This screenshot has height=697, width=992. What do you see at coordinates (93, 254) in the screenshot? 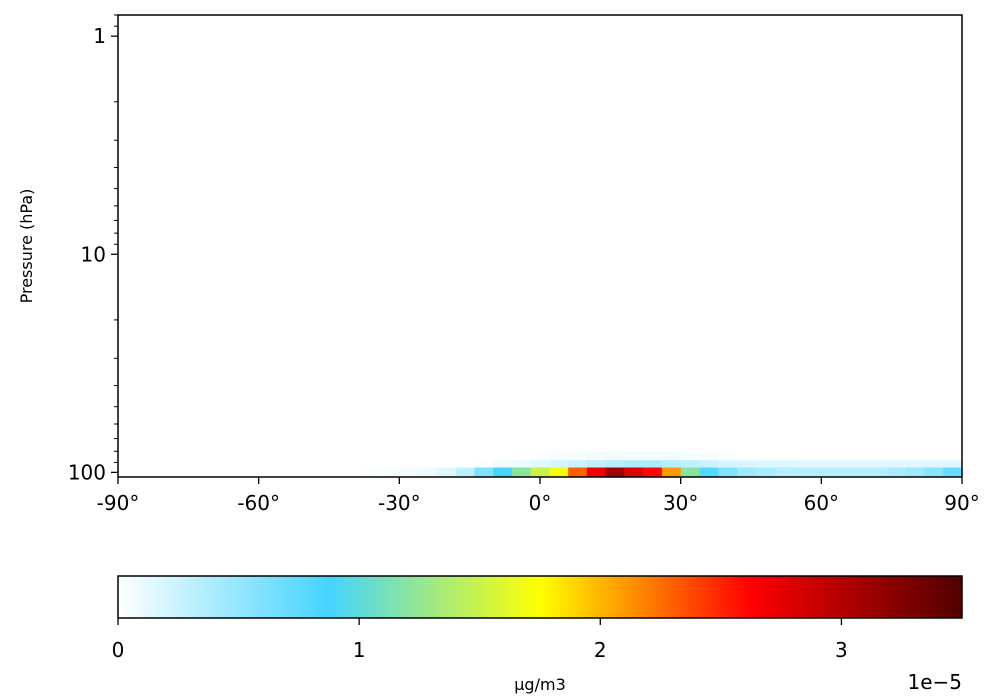
I see `y-tick-label: 10` at bounding box center [93, 254].